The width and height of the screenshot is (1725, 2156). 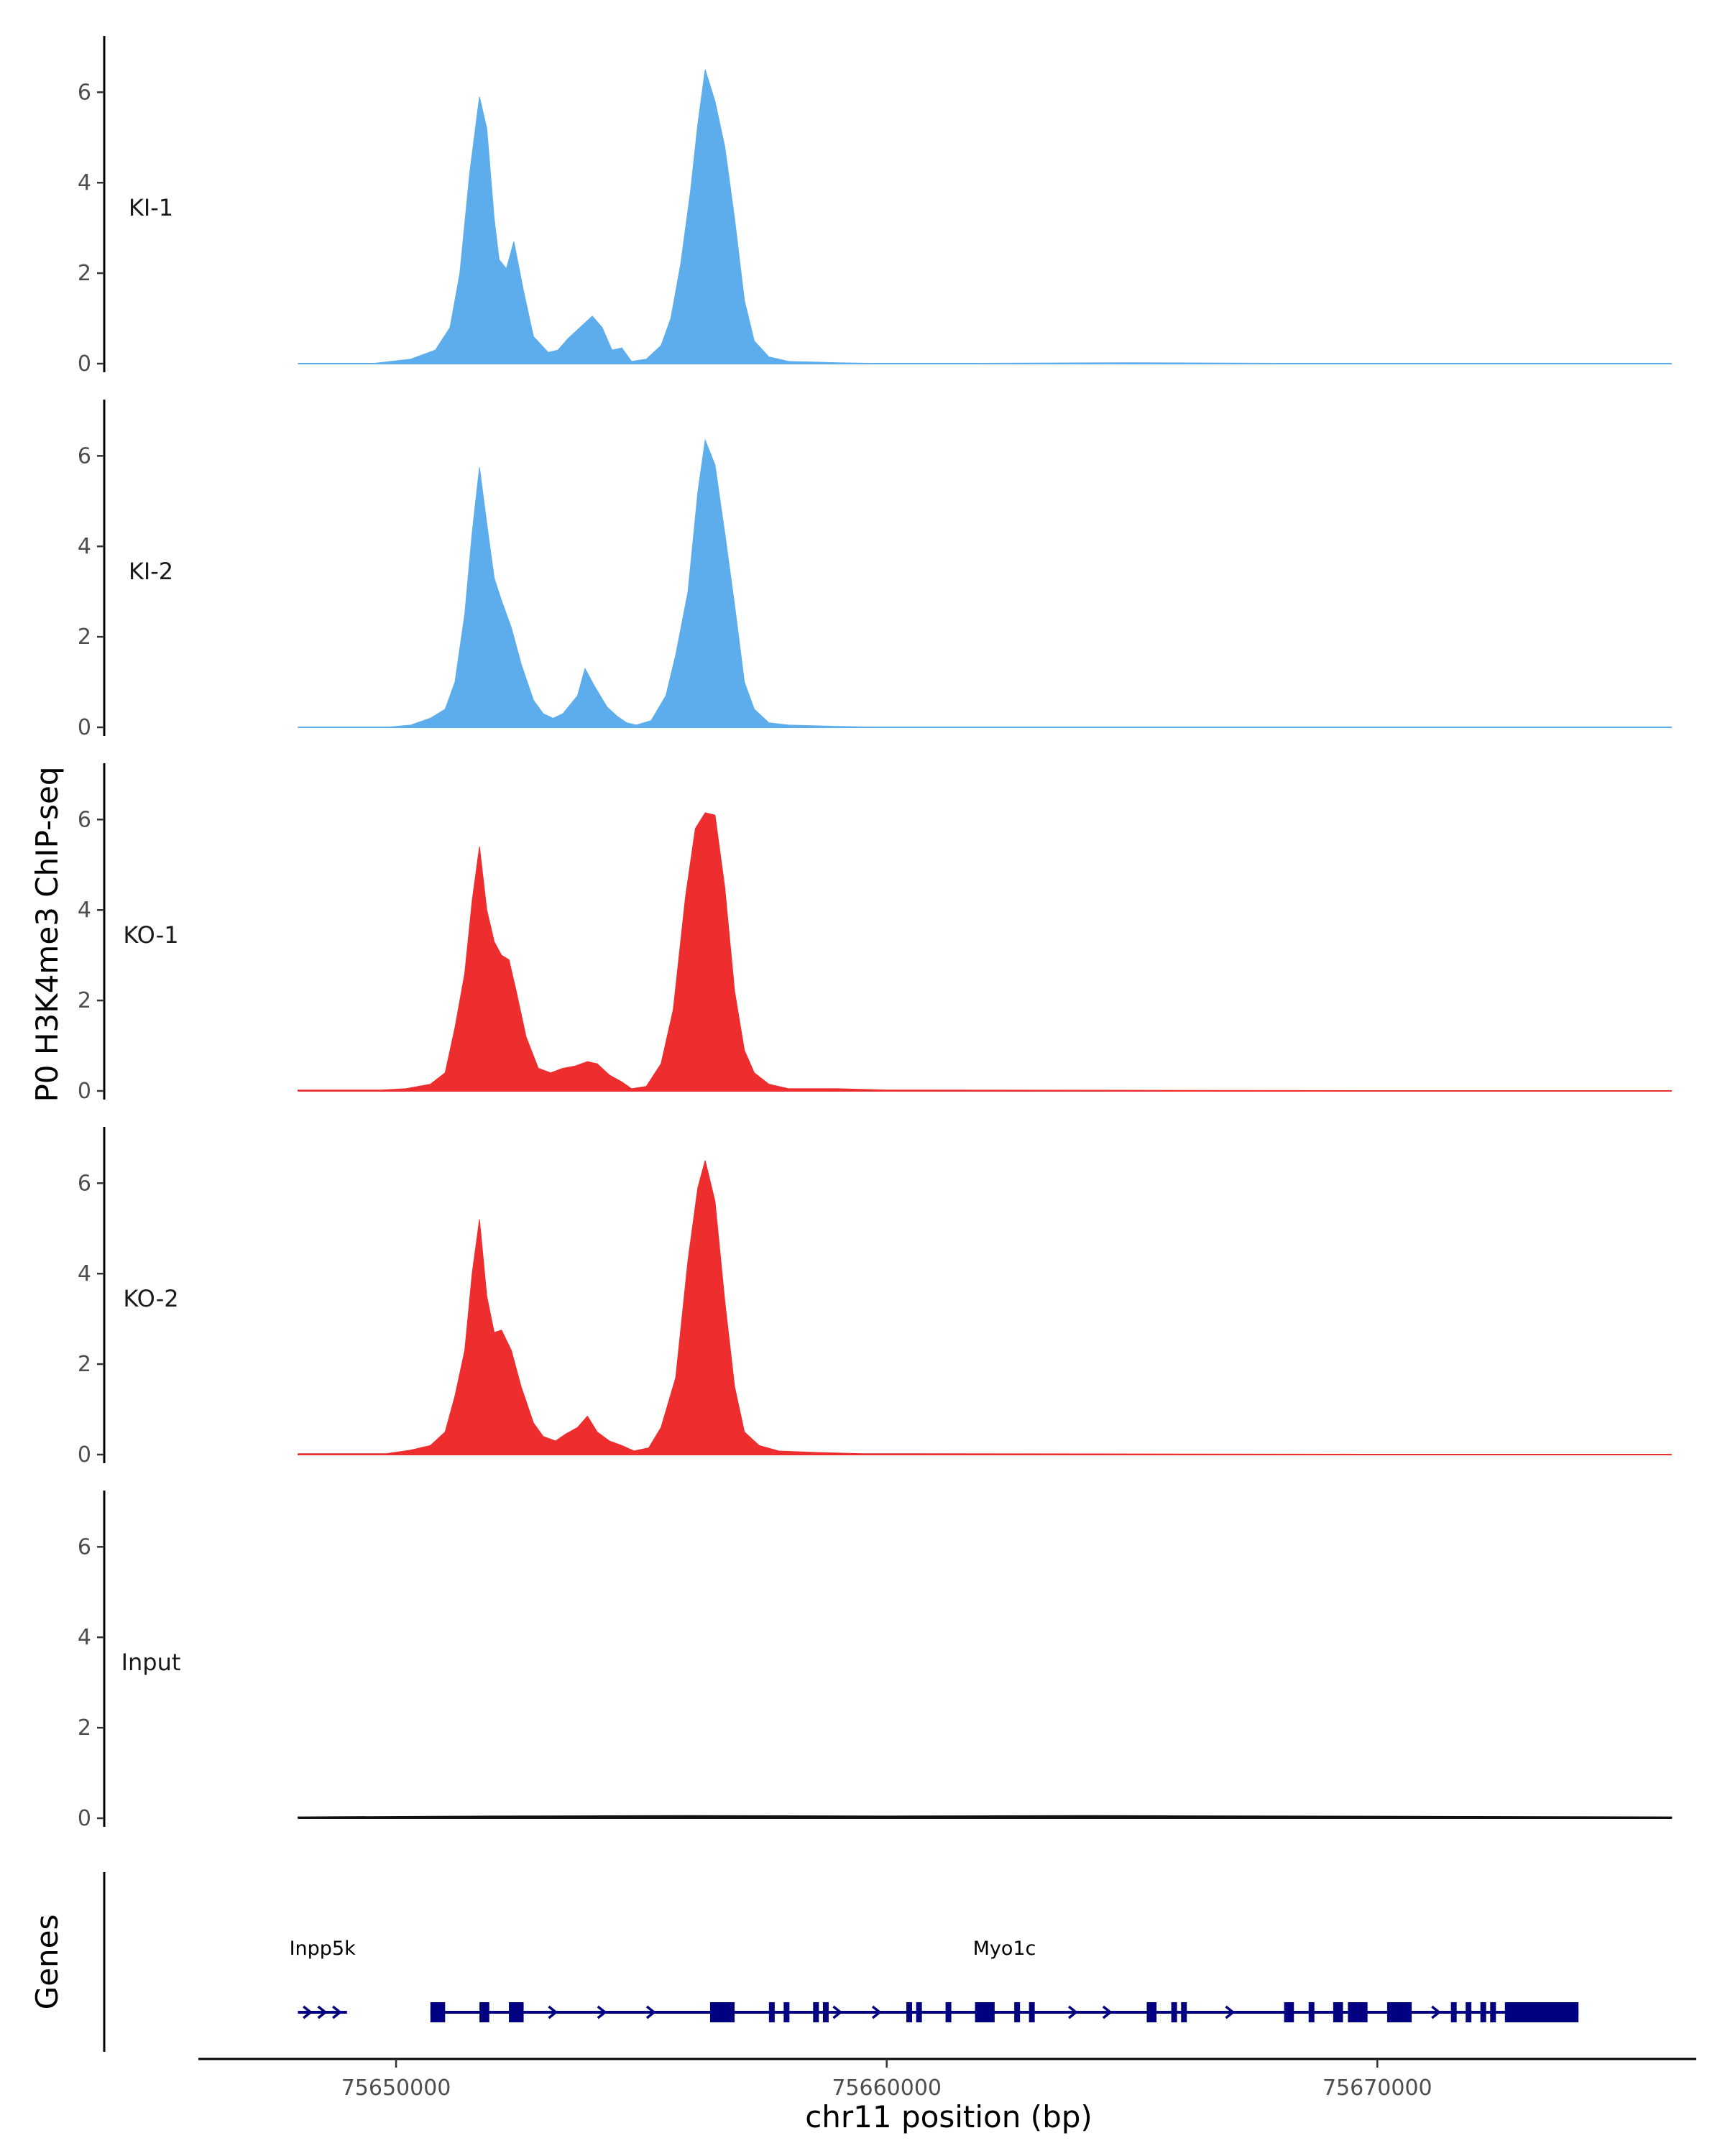 I want to click on genes-track-label: Genes, so click(x=47, y=1963).